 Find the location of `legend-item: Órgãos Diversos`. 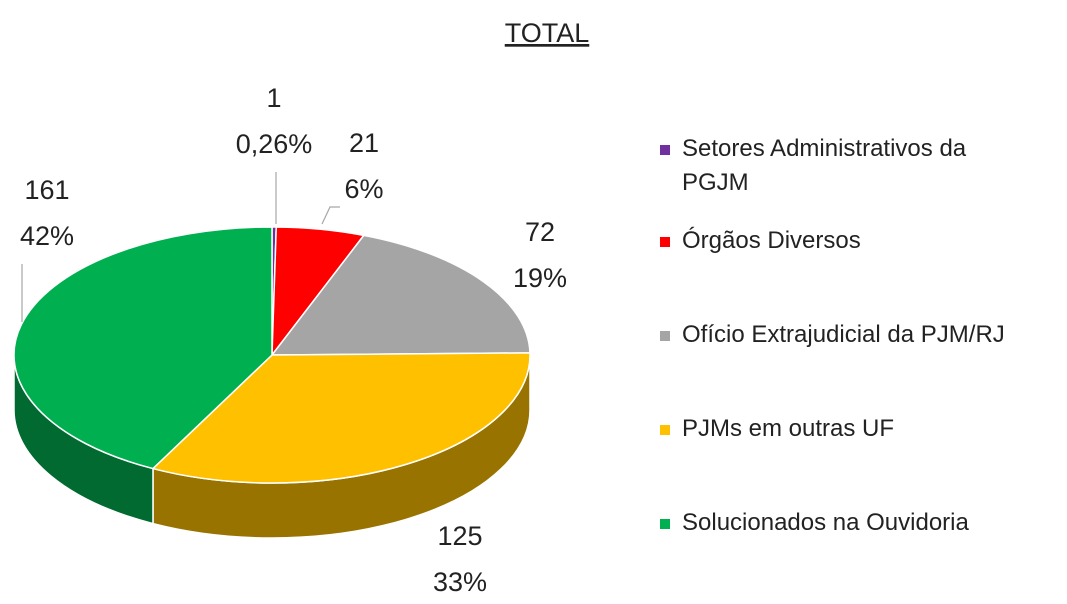

legend-item: Órgãos Diversos is located at coordinates (841, 241).